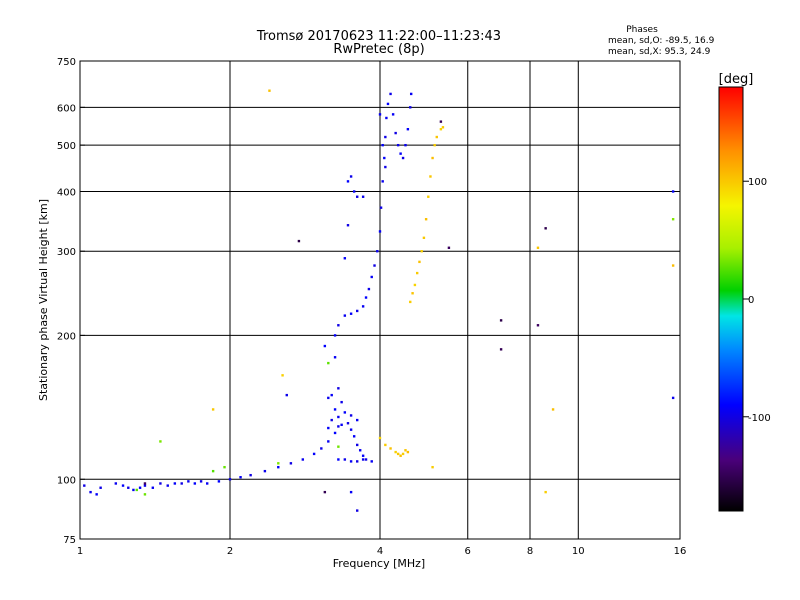 The image size is (800, 600). I want to click on colorbar, so click(731, 299).